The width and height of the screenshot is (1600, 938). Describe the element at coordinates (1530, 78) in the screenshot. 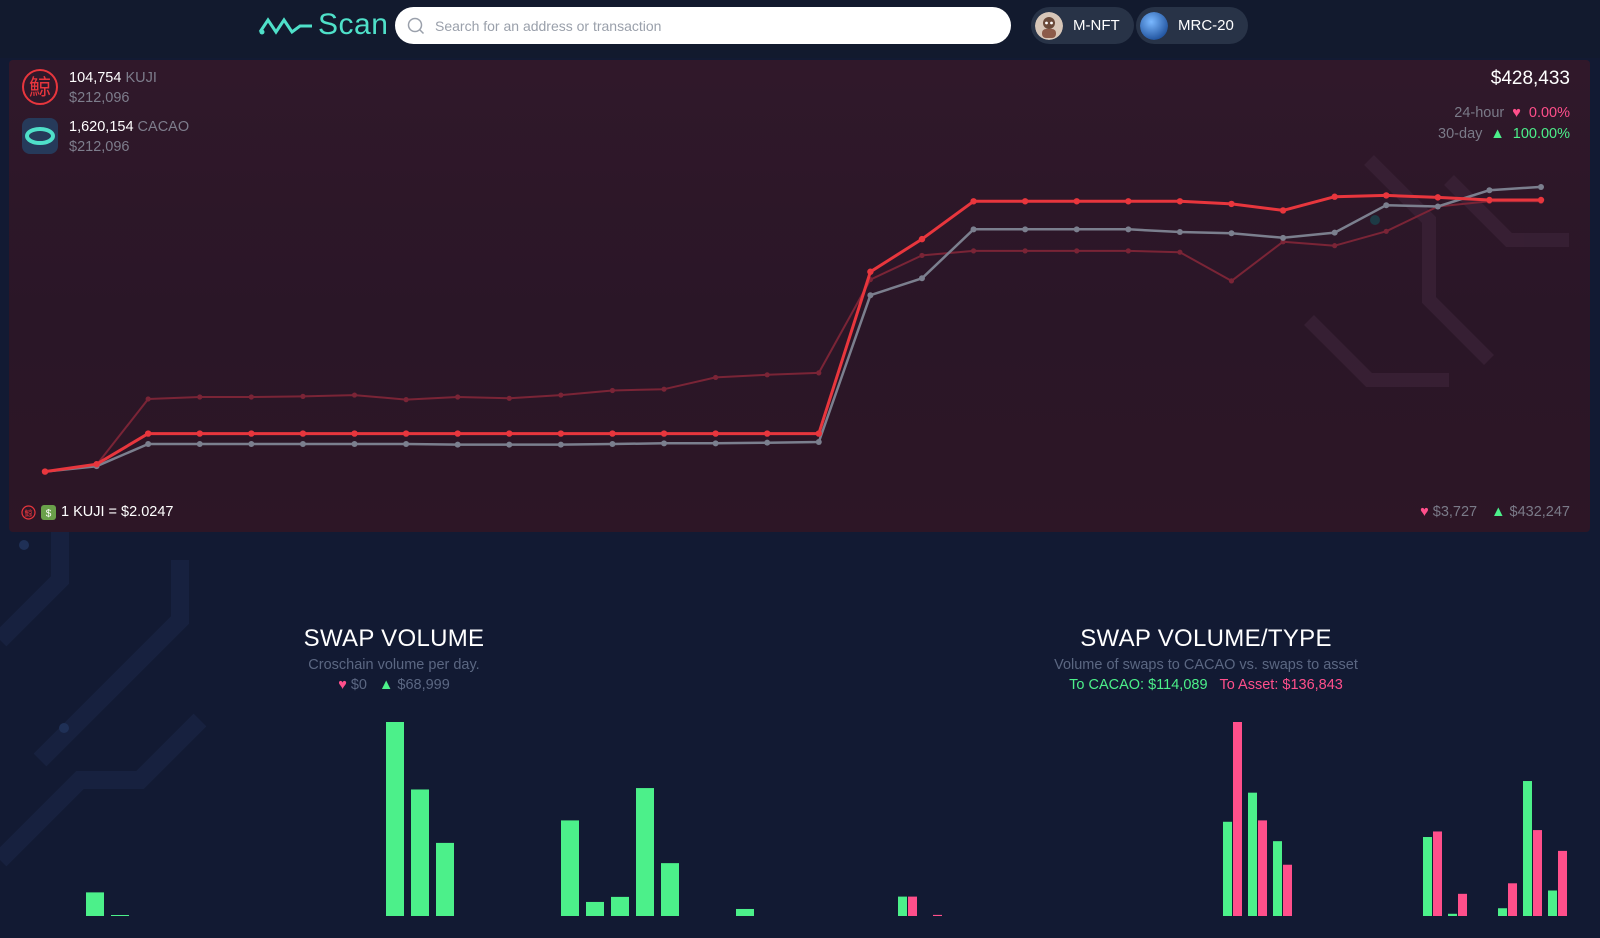

I see `total-pool-value: $428,433` at that location.